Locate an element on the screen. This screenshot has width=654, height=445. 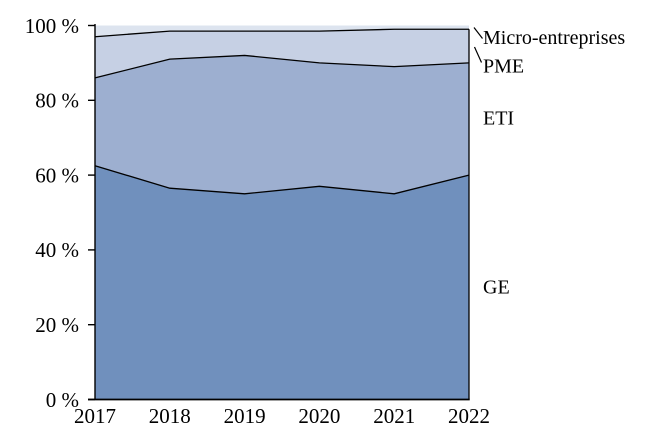
boundary-line-ge-top is located at coordinates (282, 180).